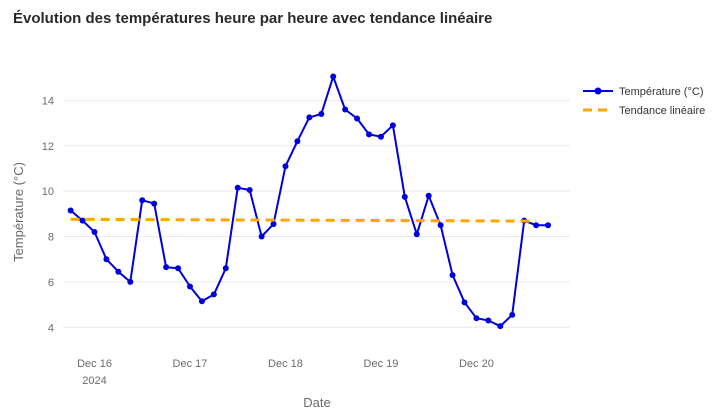 The height and width of the screenshot is (415, 717). I want to click on x-tick-label: Dec 19, so click(381, 364).